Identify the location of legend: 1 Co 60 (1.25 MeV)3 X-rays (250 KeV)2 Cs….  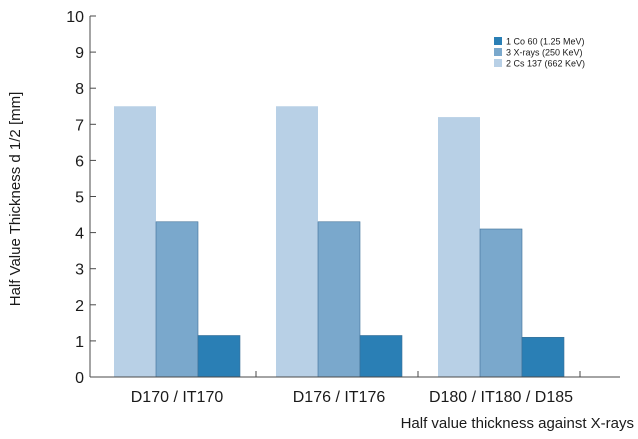
(539, 53).